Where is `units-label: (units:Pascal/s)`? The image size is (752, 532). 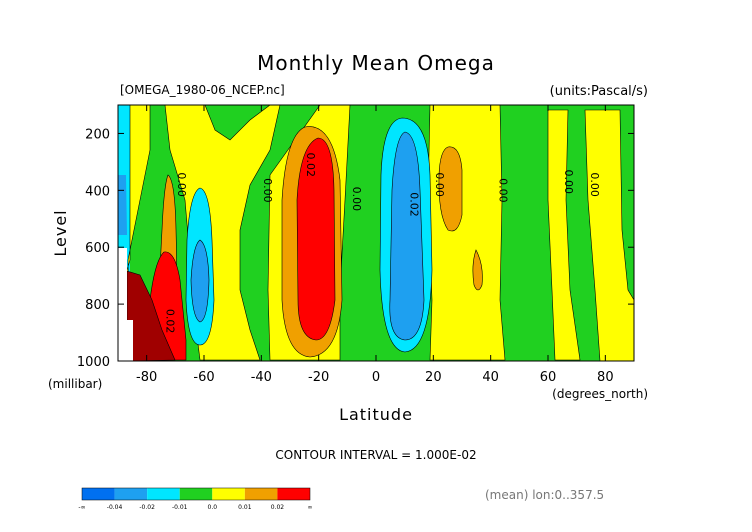
units-label: (units:Pascal/s) is located at coordinates (599, 91).